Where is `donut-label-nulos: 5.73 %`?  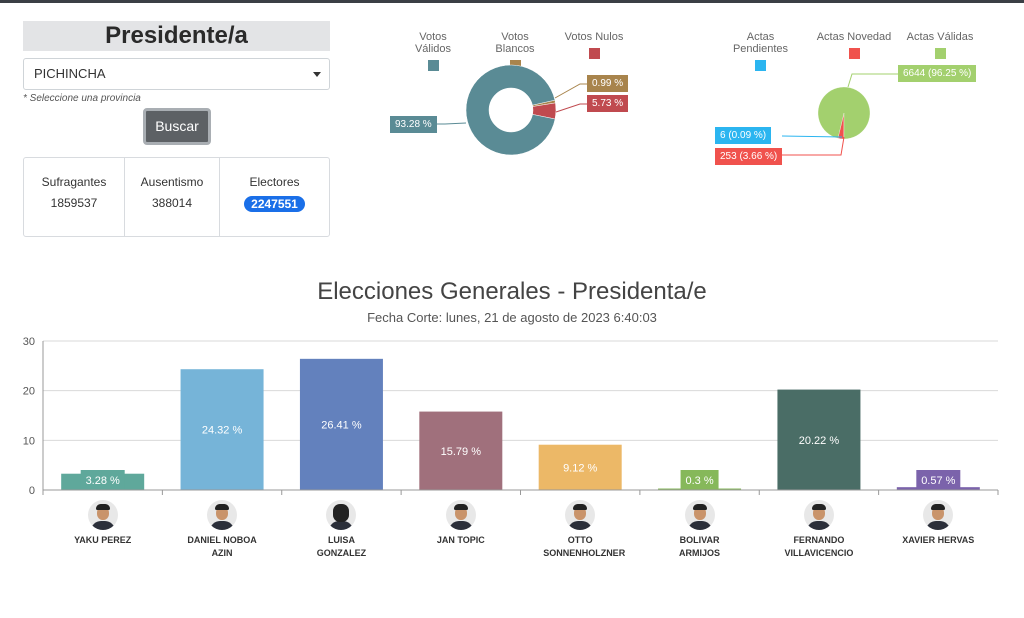 donut-label-nulos: 5.73 % is located at coordinates (608, 103).